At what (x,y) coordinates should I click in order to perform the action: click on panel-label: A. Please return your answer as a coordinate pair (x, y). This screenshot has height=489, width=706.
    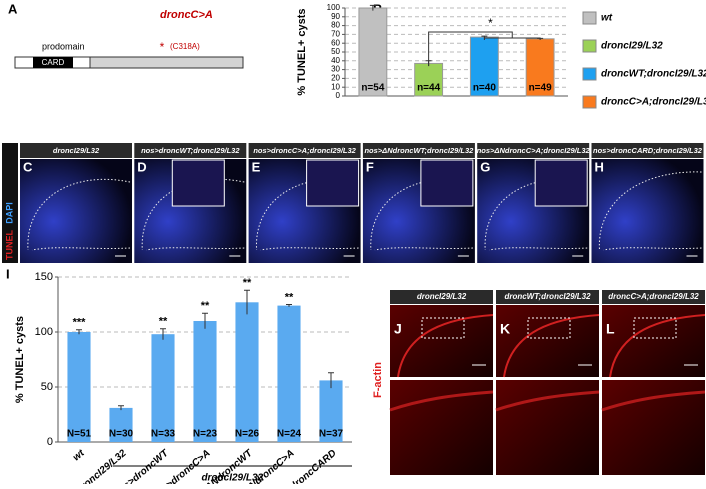
    Looking at the image, I should click on (13, 8).